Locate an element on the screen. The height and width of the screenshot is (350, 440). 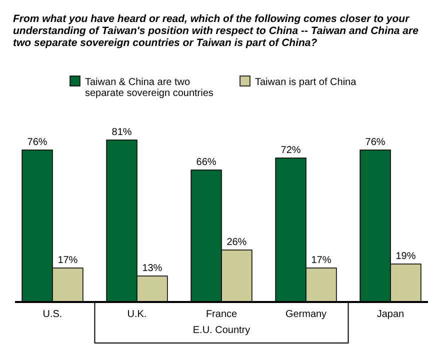
x-tick-label: U.K. is located at coordinates (137, 314).